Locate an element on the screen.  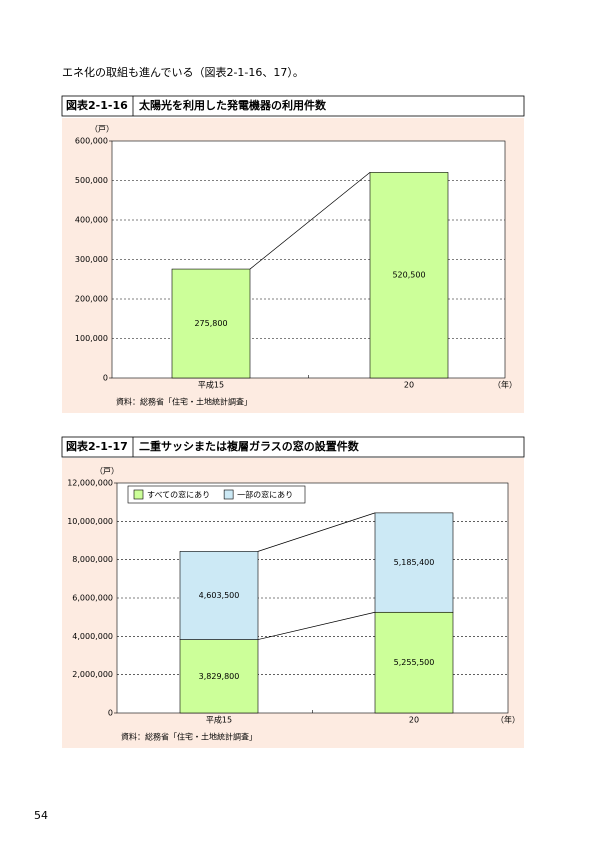
y-tick-label: 400,000 is located at coordinates (91, 220).